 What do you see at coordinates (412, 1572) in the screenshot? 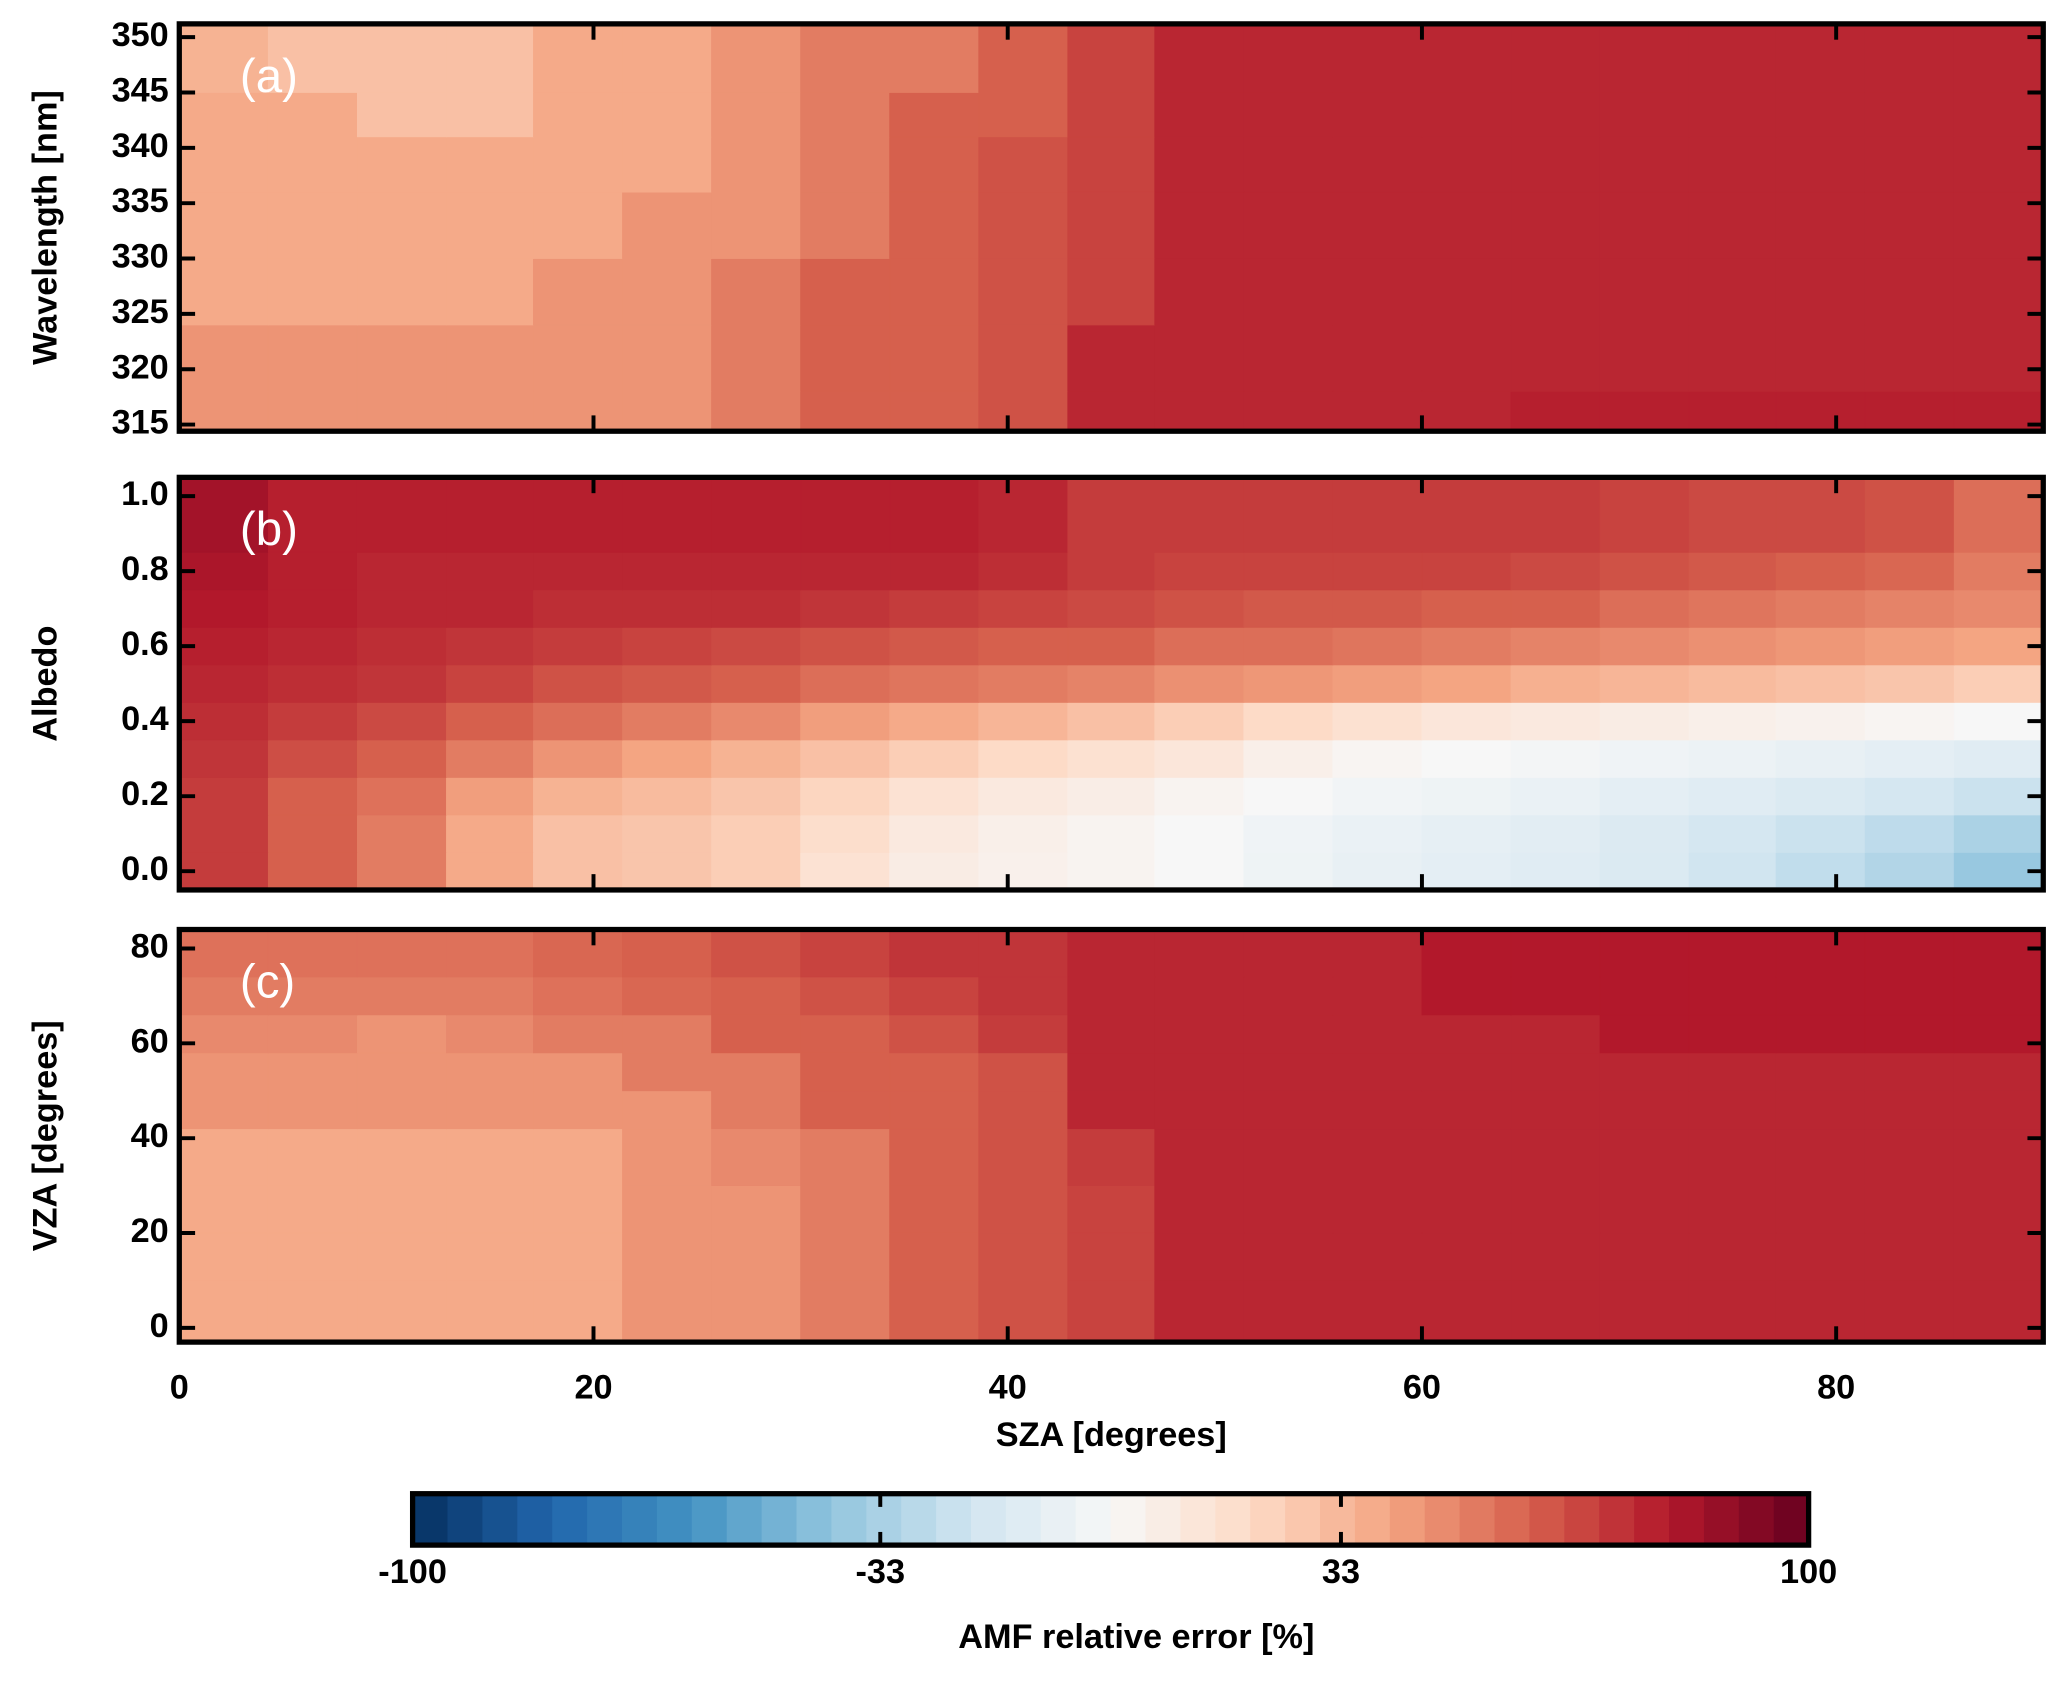
I see `colorbar-tick-label: -100` at bounding box center [412, 1572].